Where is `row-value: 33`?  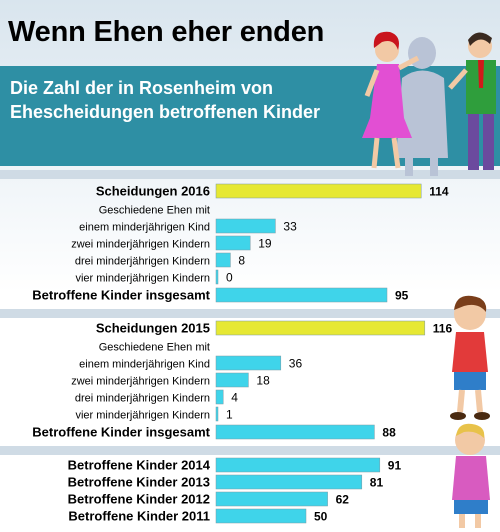 row-value: 33 is located at coordinates (290, 227).